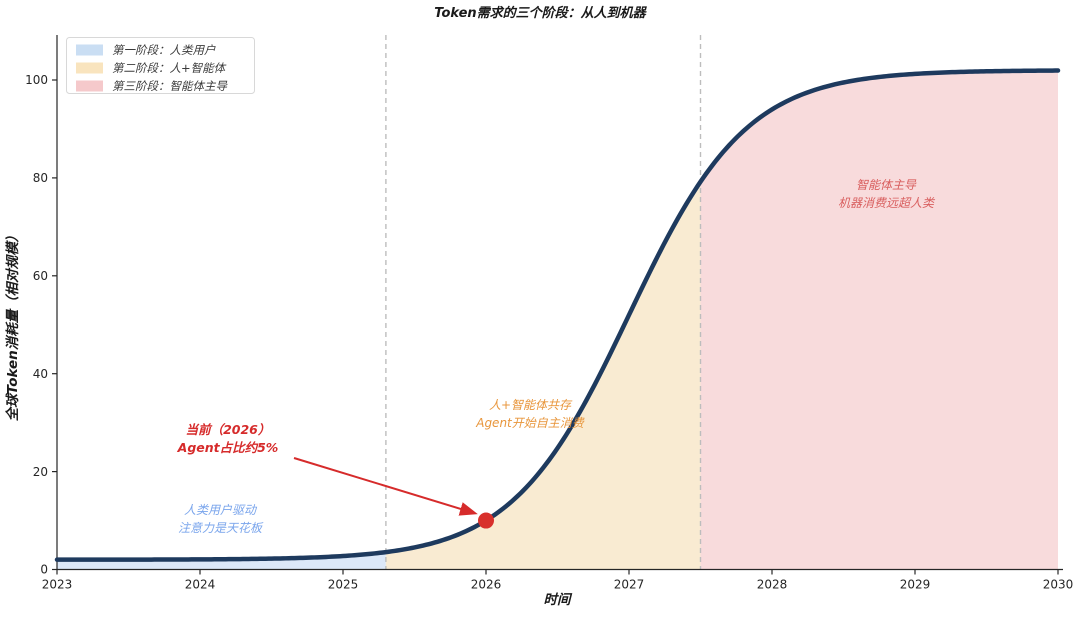 This screenshot has width=1080, height=619. I want to click on x-tick-label: 2029, so click(915, 585).